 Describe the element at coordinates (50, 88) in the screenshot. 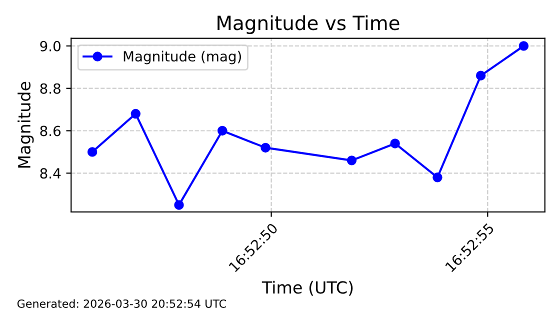

I see `y-tick-label: 8.8` at that location.